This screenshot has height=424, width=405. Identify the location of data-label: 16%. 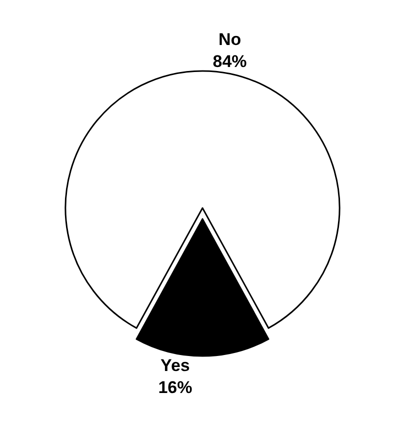
(175, 388).